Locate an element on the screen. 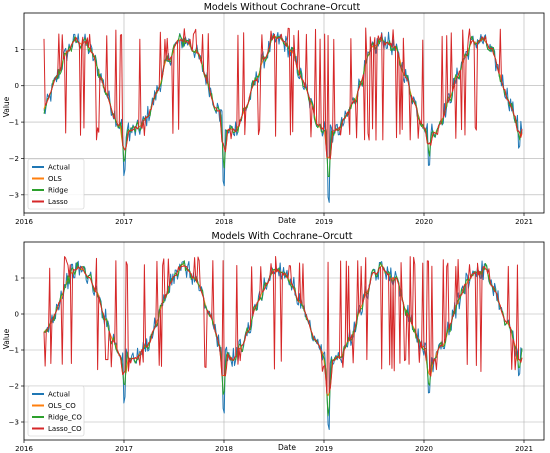 The image size is (550, 453). legend-label: Ridge_CO is located at coordinates (65, 418).